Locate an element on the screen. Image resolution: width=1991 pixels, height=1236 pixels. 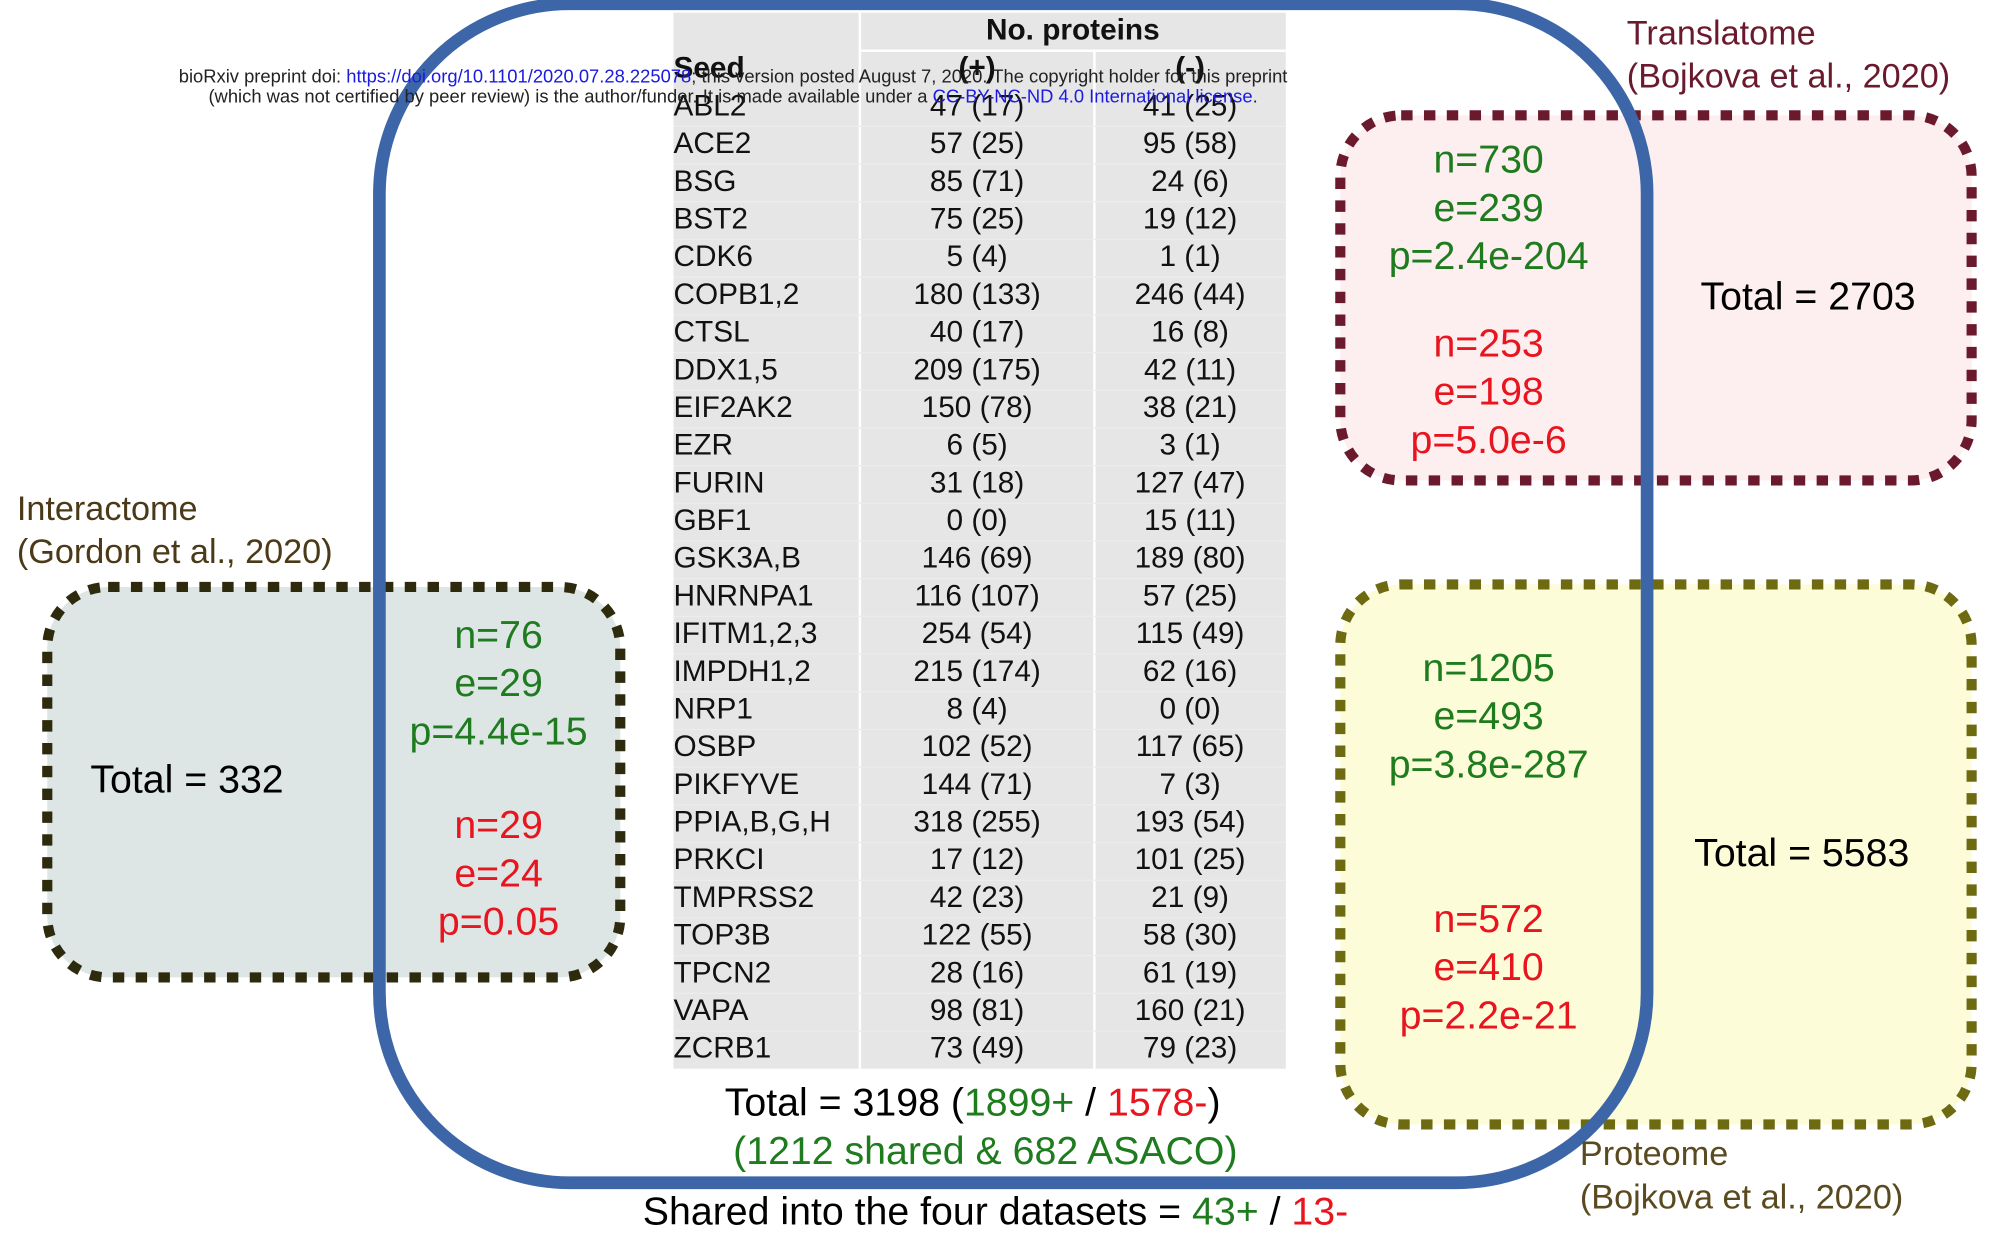
positive-stat: e=493 is located at coordinates (1488, 716).